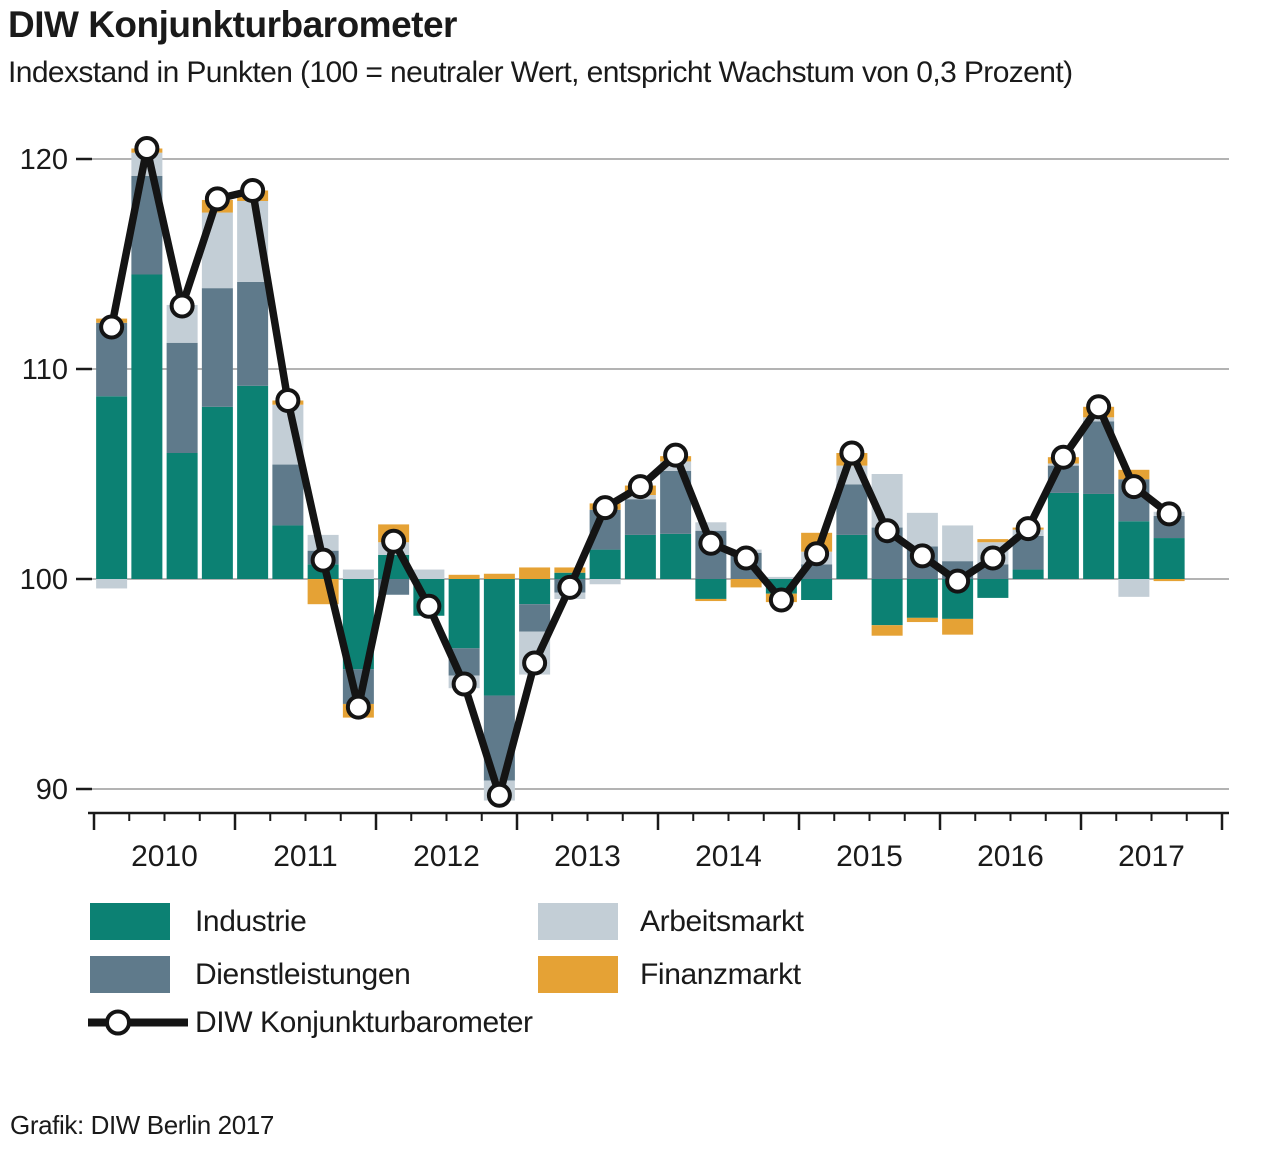 The image size is (1280, 1152). Describe the element at coordinates (164, 856) in the screenshot. I see `year-label: 2010` at that location.